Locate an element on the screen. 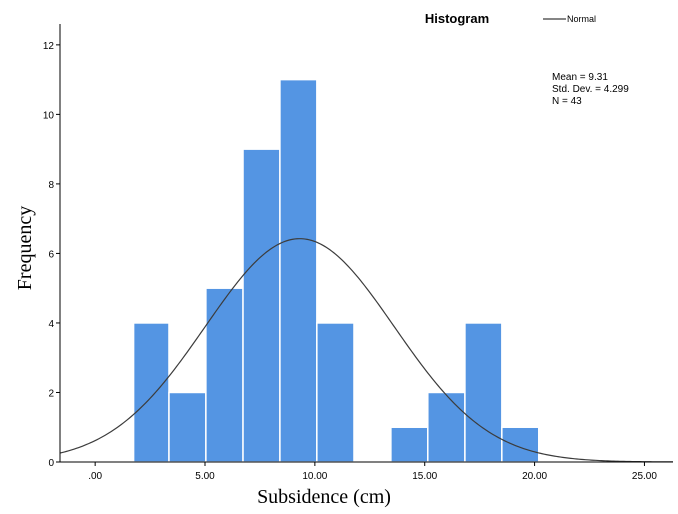 The image size is (678, 514). x-tick-label-0: .00 is located at coordinates (95, 476).